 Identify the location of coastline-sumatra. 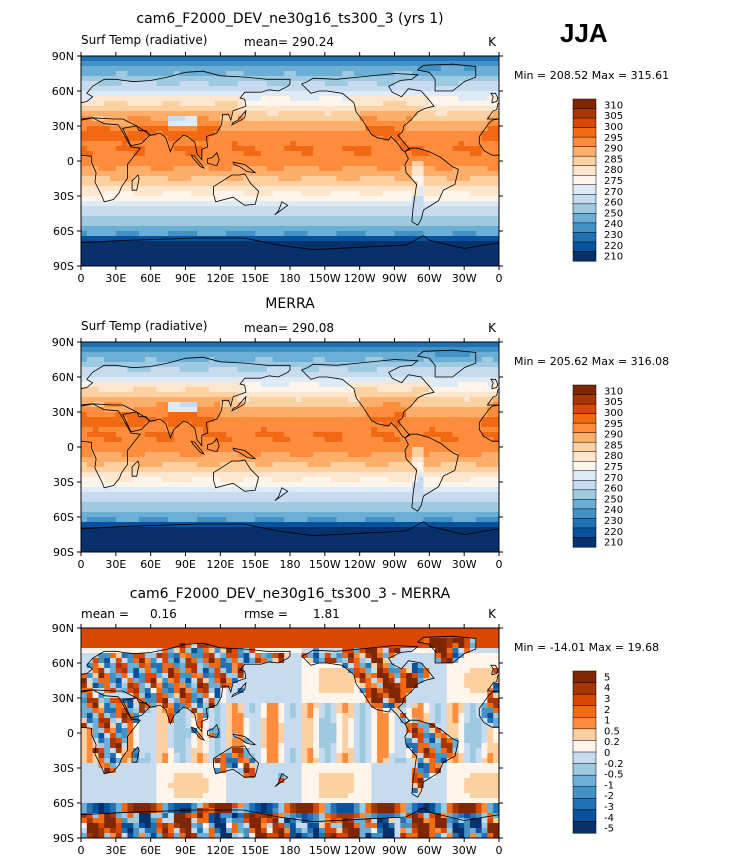
(198, 161).